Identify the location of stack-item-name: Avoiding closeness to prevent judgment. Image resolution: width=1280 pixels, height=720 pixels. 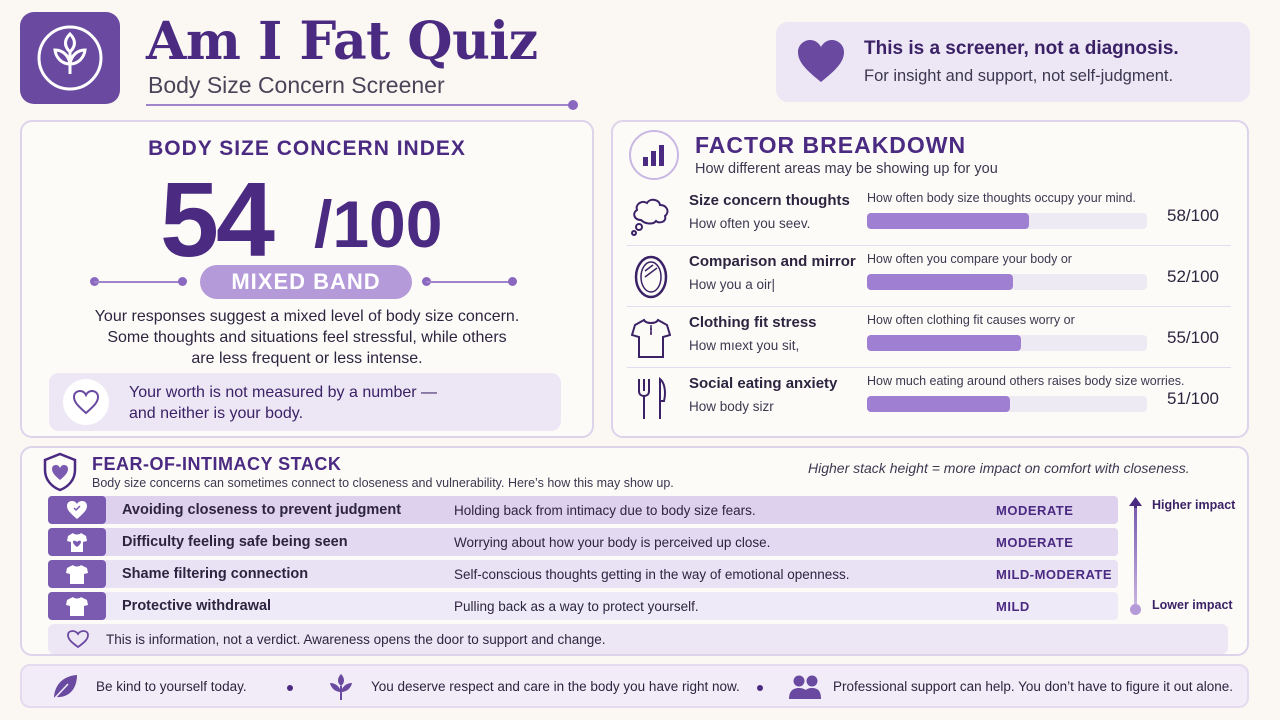
(262, 510).